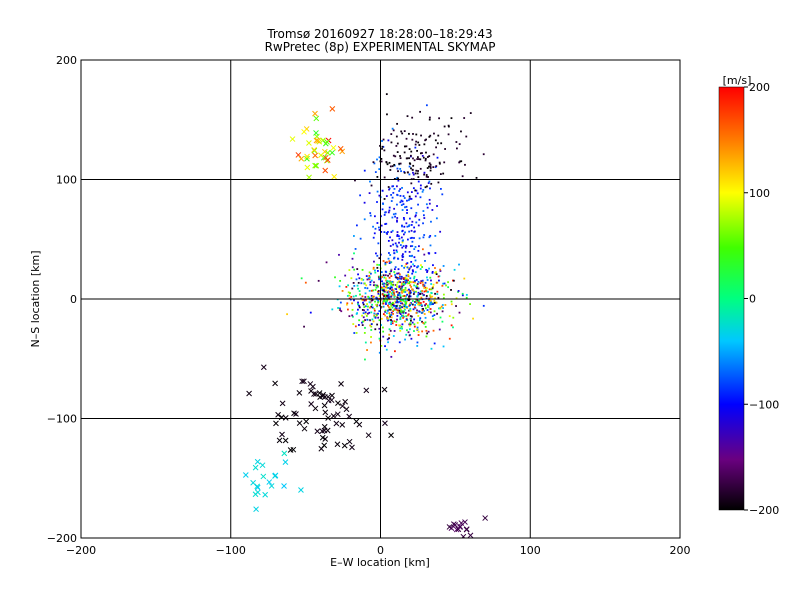 This screenshot has width=800, height=600. I want to click on y-tick-label: 100, so click(66, 180).